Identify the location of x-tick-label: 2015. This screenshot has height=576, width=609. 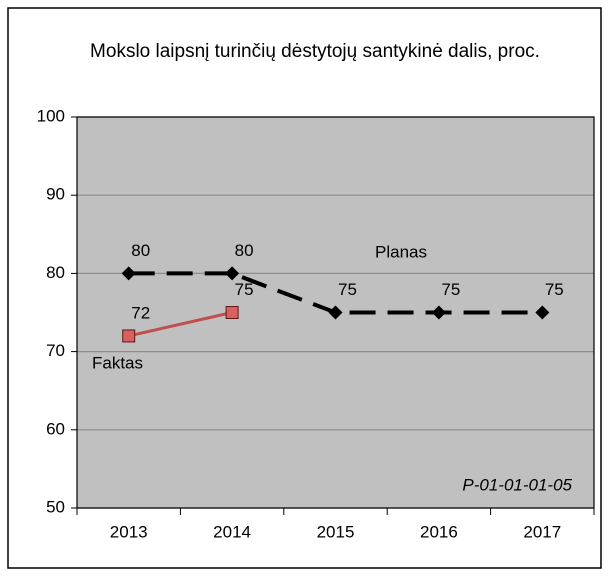
(336, 531).